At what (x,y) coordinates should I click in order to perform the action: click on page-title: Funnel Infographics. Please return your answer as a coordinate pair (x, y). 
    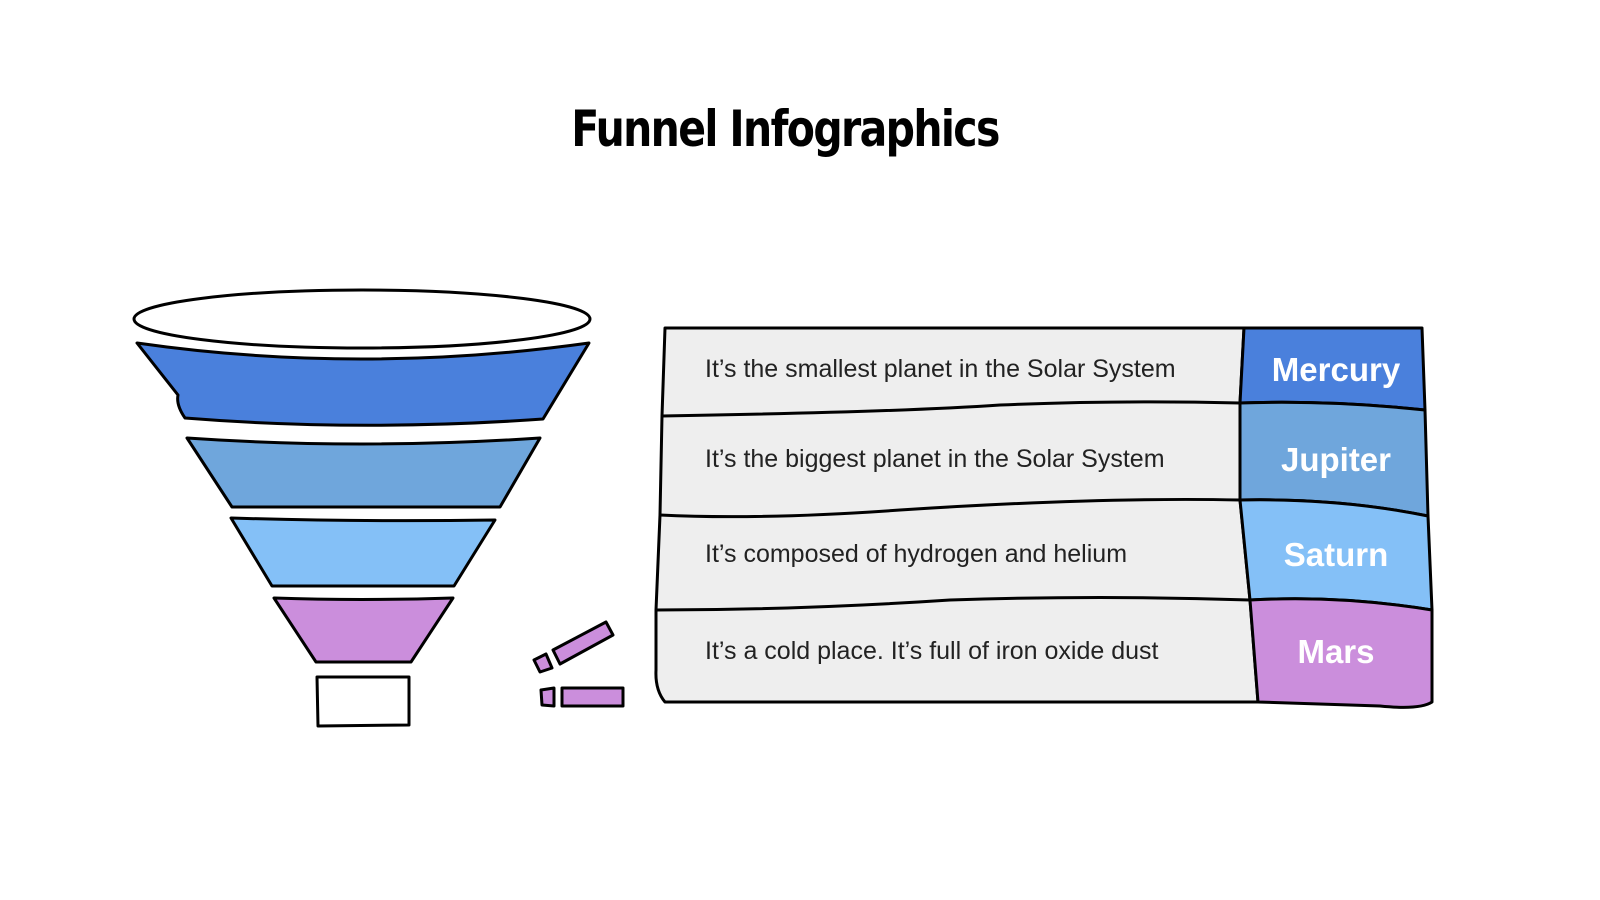
    Looking at the image, I should click on (785, 129).